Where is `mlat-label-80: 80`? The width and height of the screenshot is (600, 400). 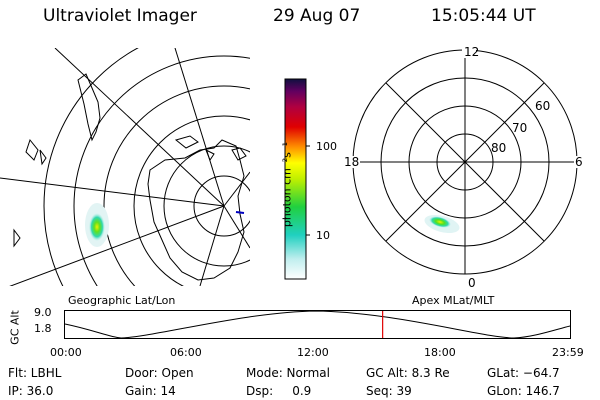 mlat-label-80: 80 is located at coordinates (498, 148).